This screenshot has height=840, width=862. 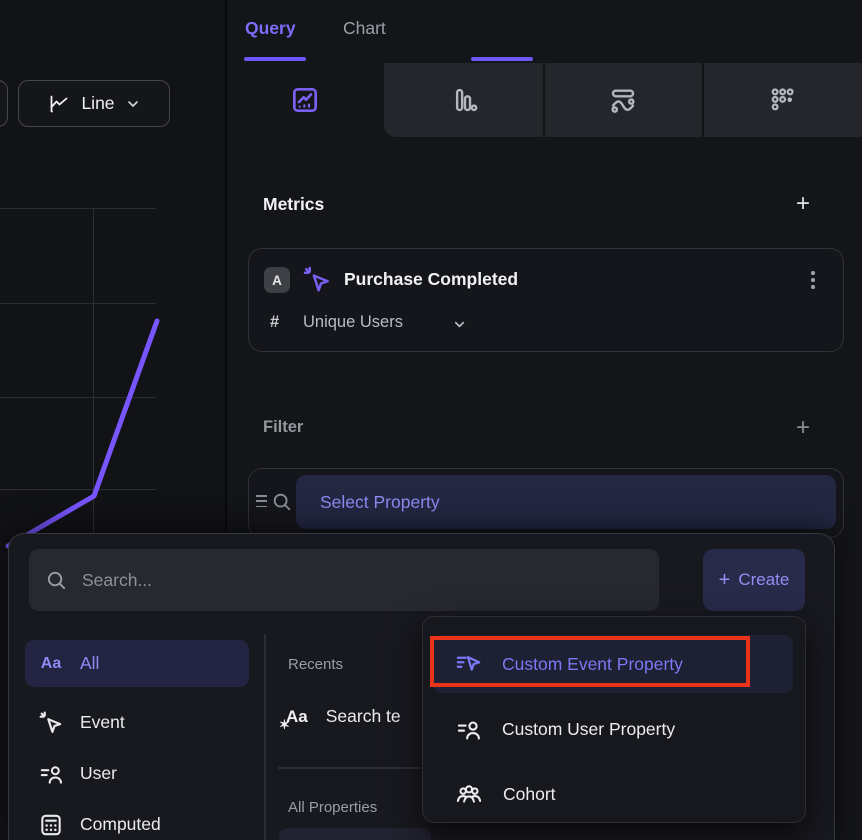 What do you see at coordinates (4, 103) in the screenshot?
I see `clipped-toolbar-button` at bounding box center [4, 103].